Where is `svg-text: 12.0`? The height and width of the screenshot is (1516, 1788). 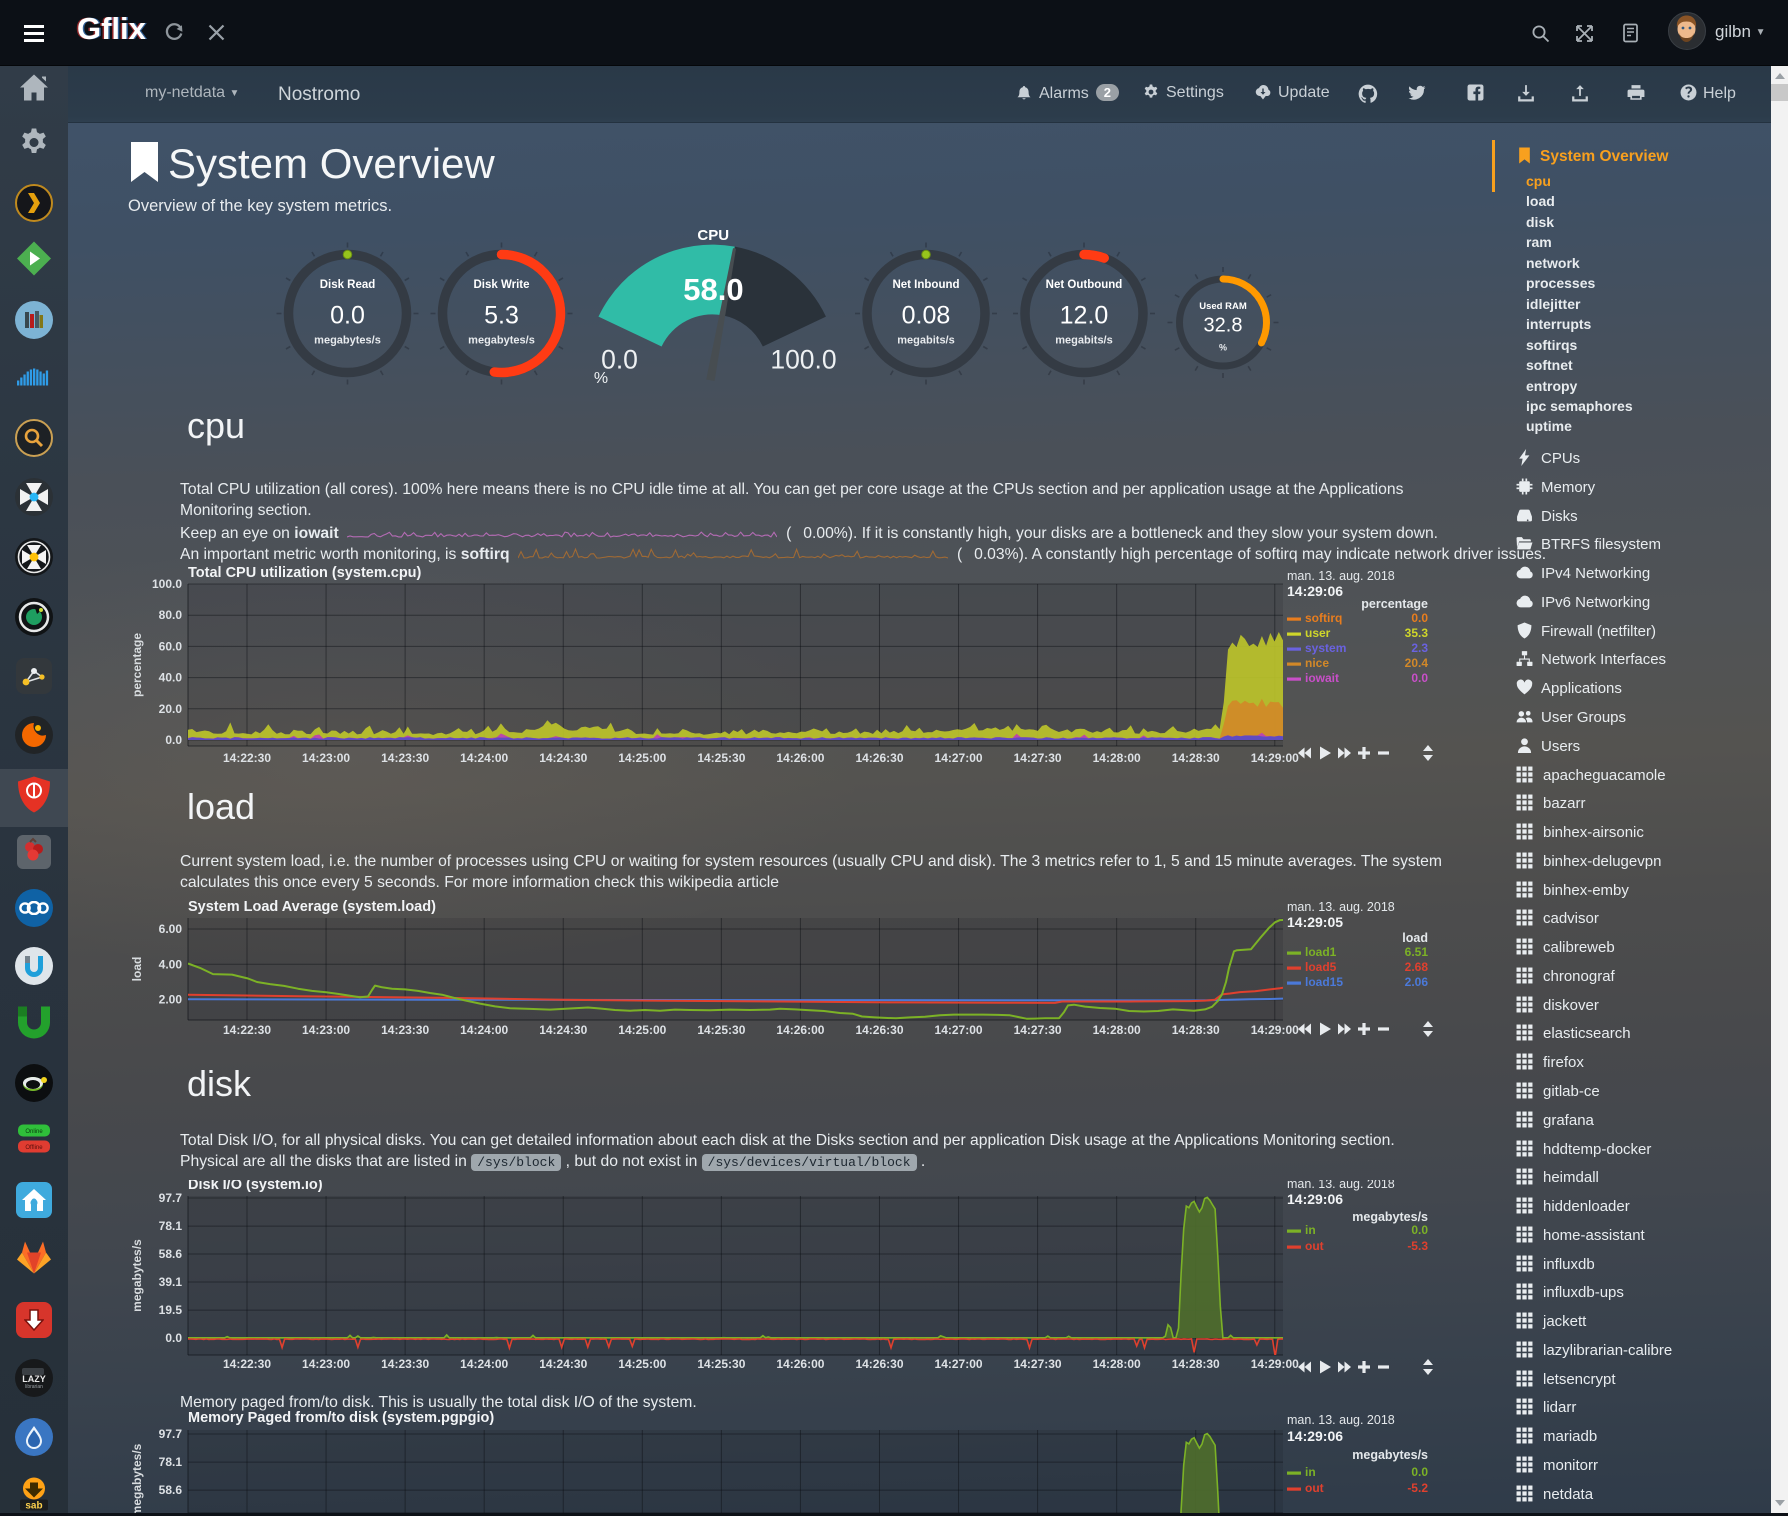
svg-text: 12.0 is located at coordinates (1084, 316).